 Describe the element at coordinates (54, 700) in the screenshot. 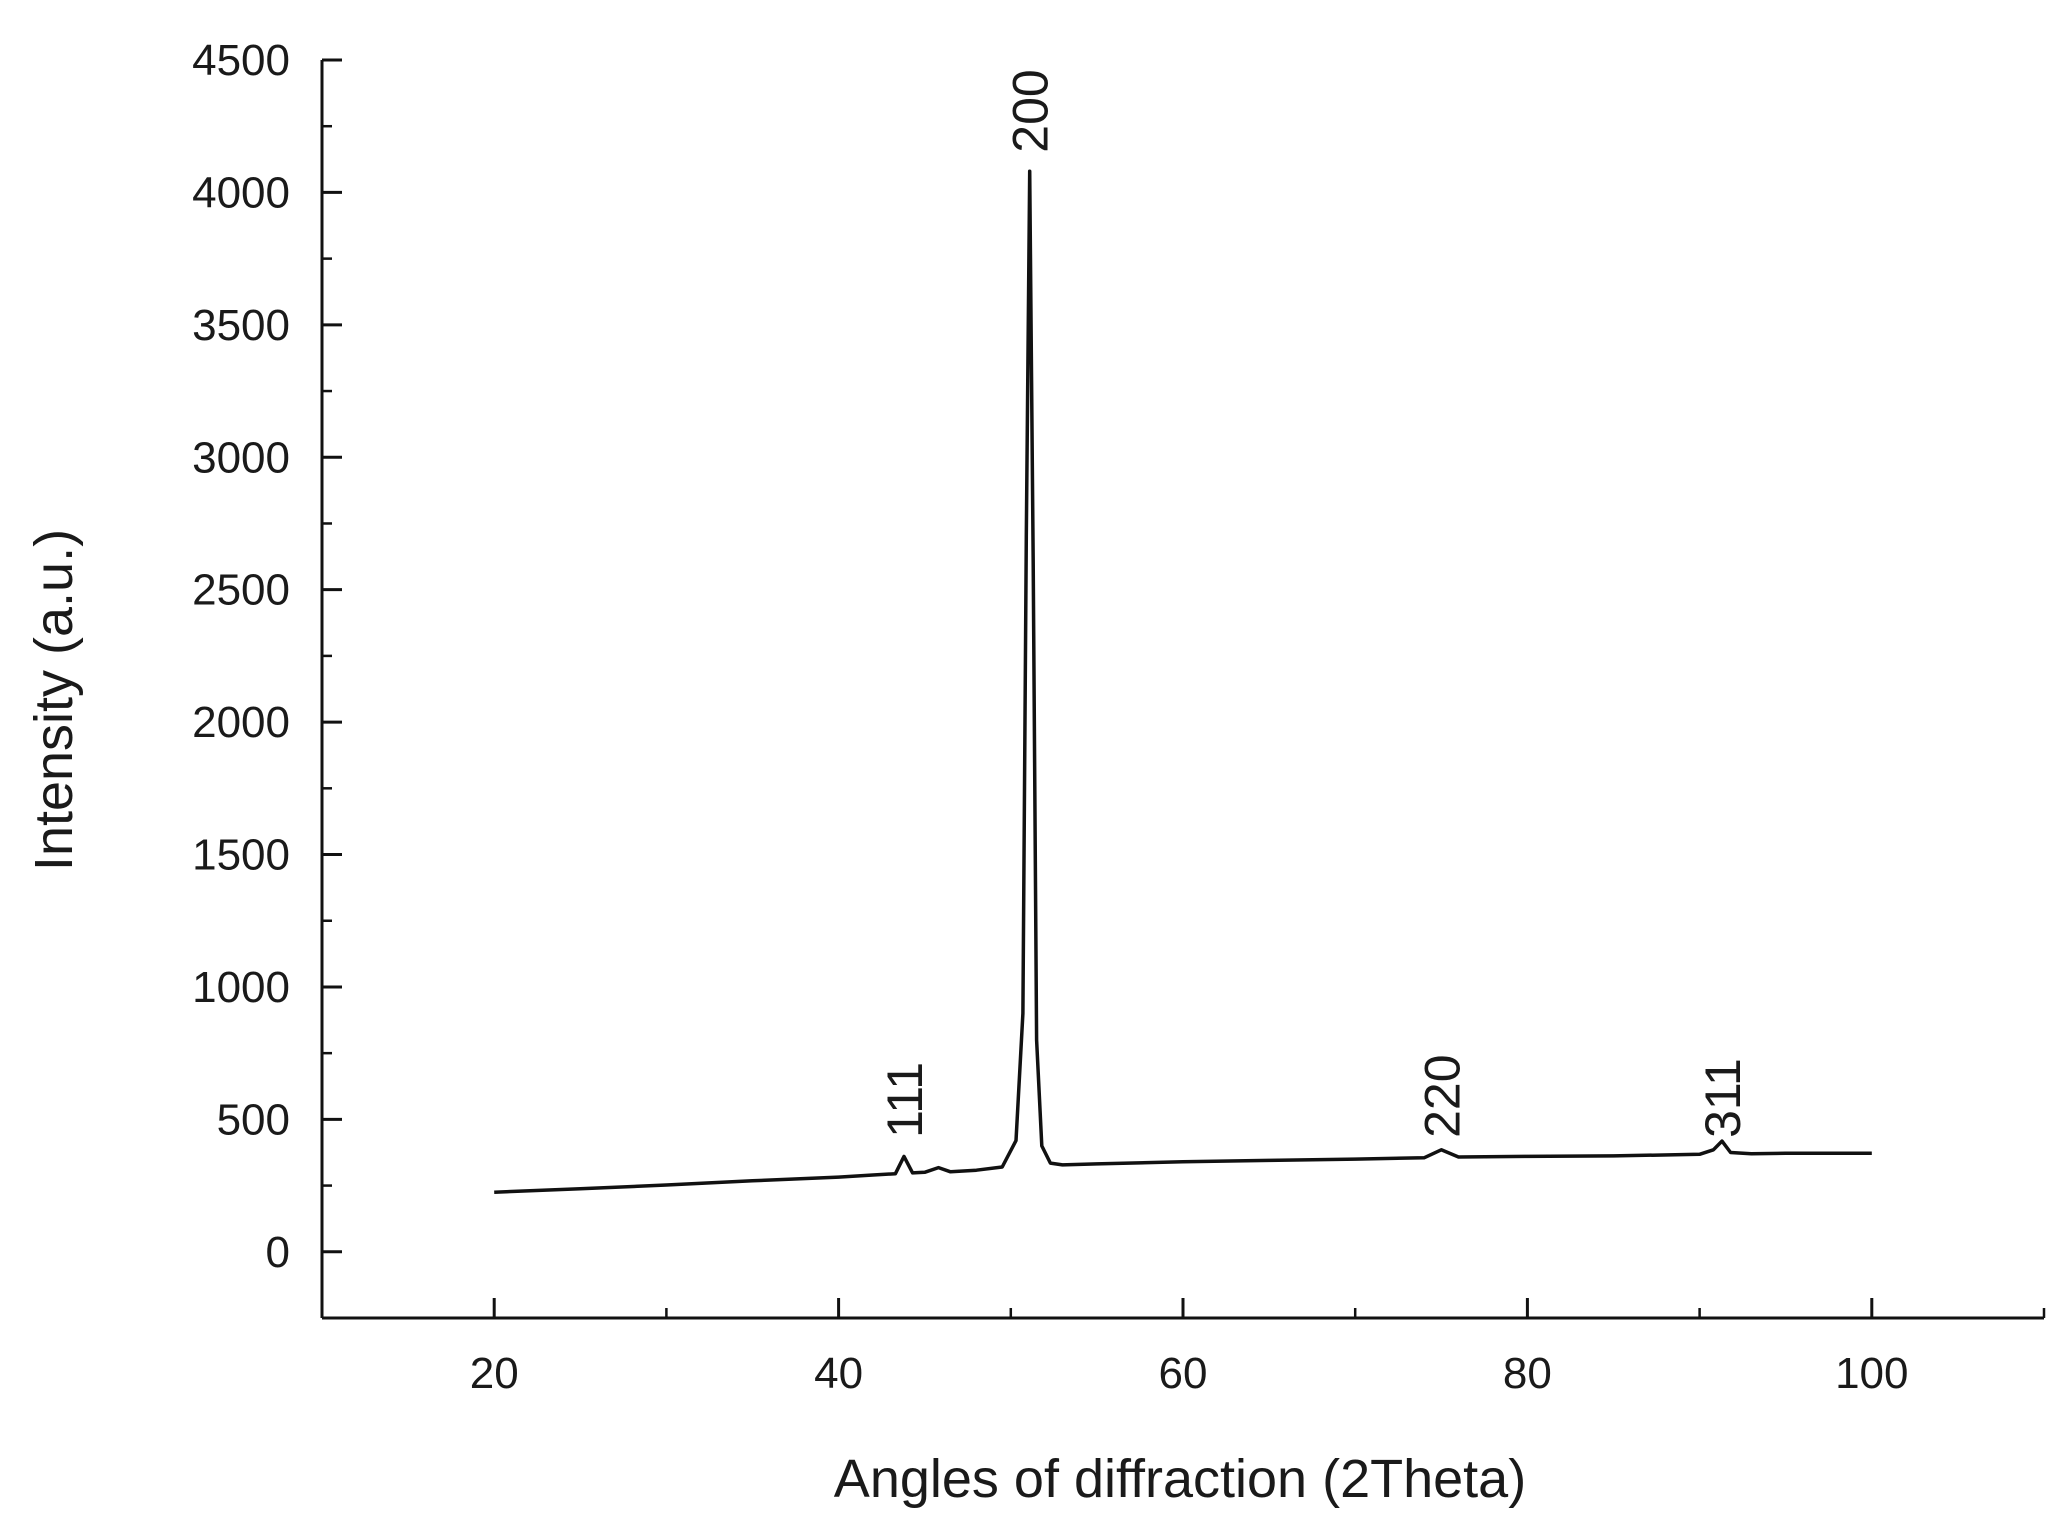

I see `y-axis-title: Intensity (a.u.)` at that location.